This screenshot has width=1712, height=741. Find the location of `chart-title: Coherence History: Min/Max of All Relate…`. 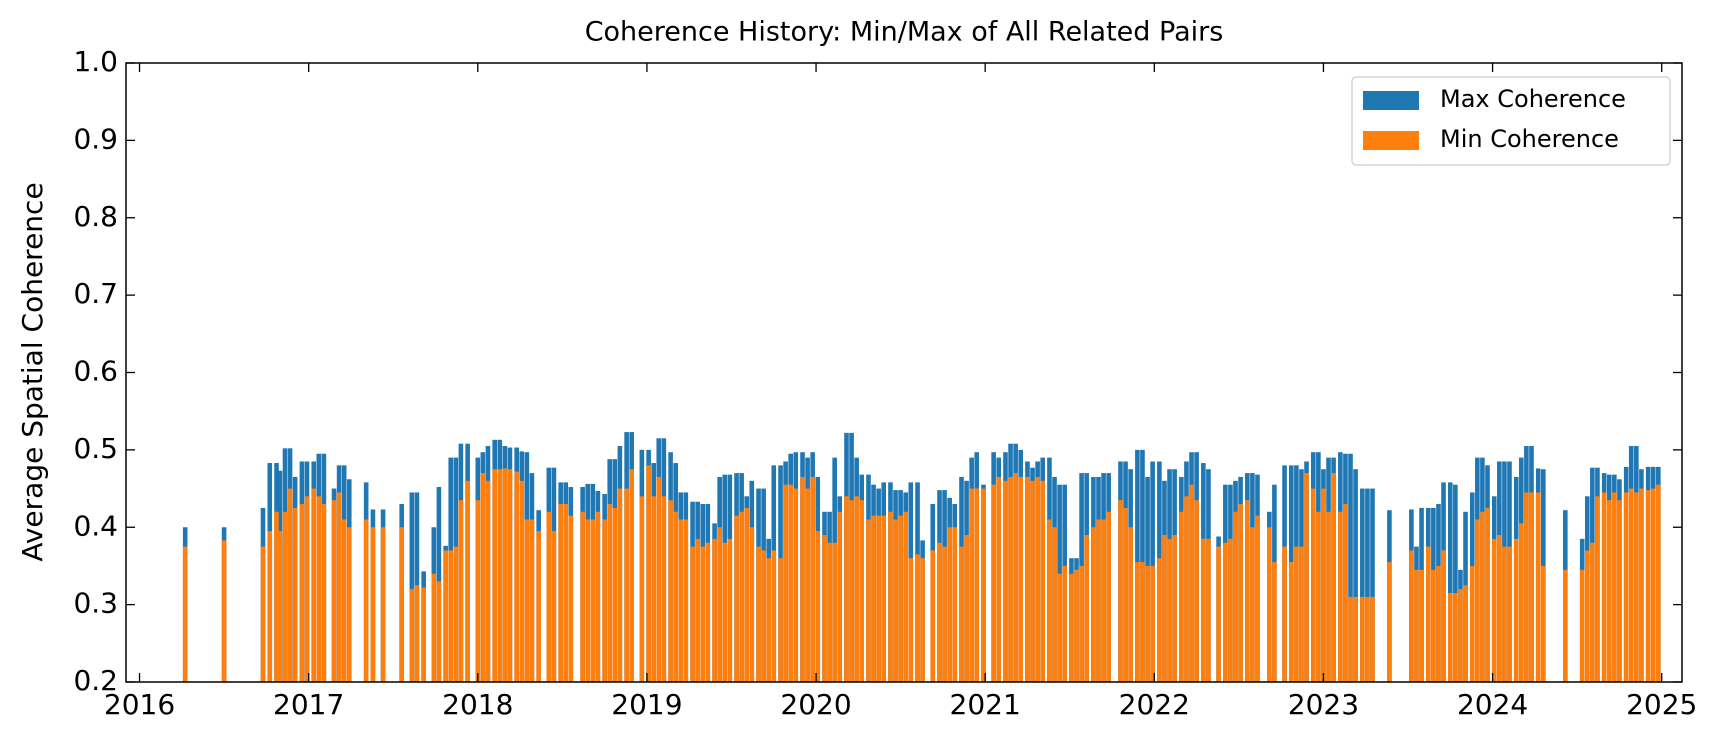

chart-title: Coherence History: Min/Max of All Relate… is located at coordinates (904, 32).